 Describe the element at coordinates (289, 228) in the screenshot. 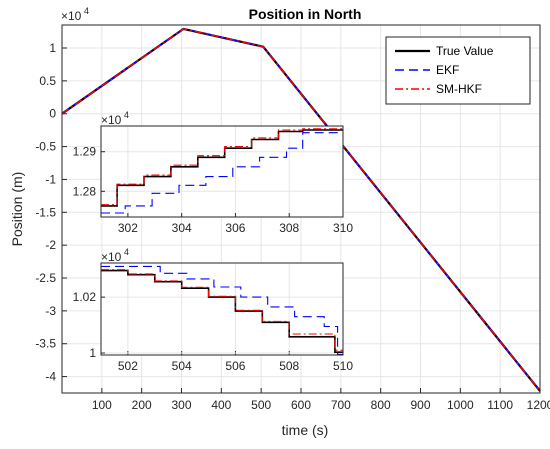

I see `inset-x-tick-label: 308` at that location.